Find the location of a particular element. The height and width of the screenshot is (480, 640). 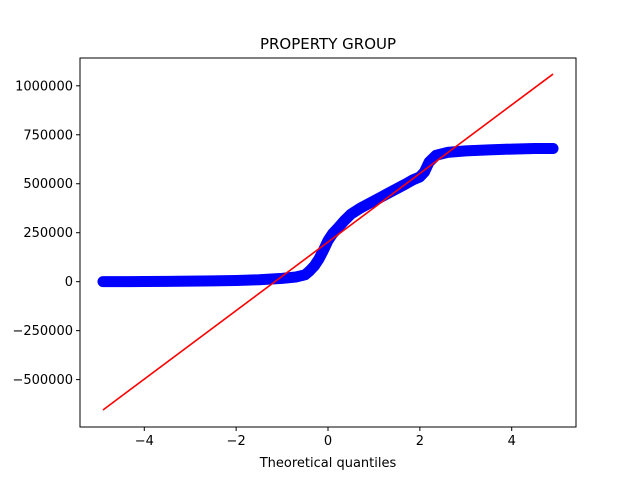

x-tick-label: 0 is located at coordinates (328, 441).